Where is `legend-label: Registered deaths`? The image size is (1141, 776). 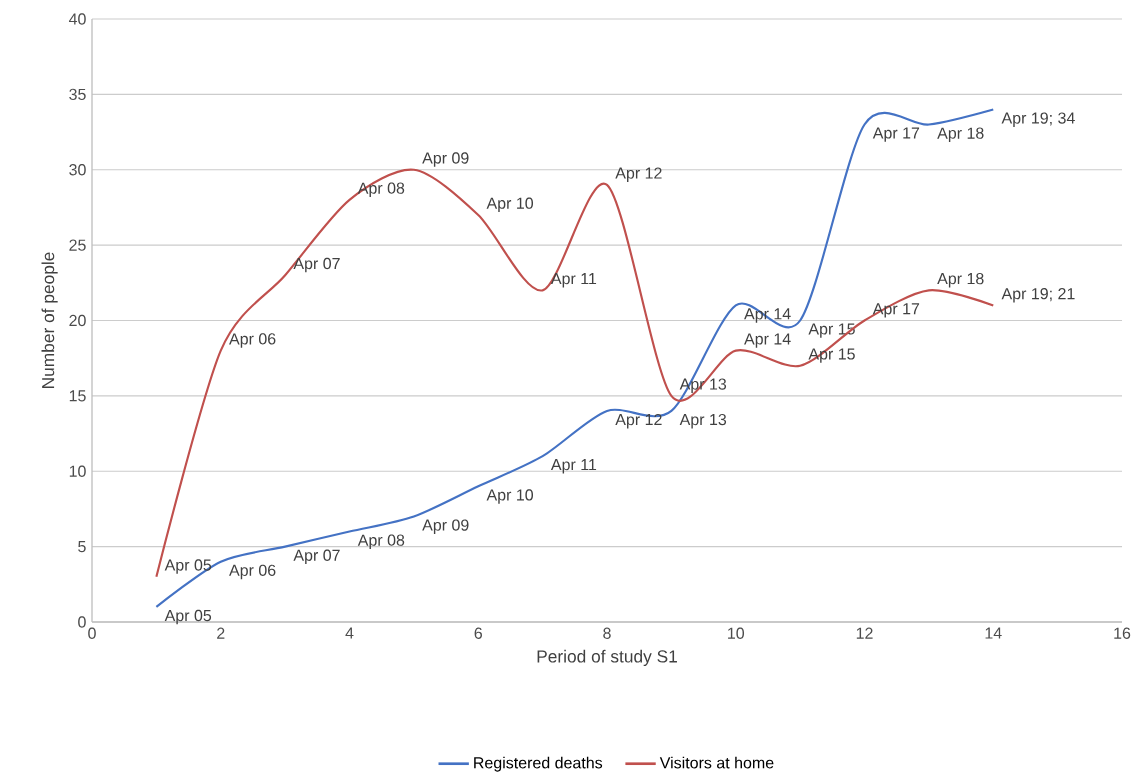 legend-label: Registered deaths is located at coordinates (538, 764).